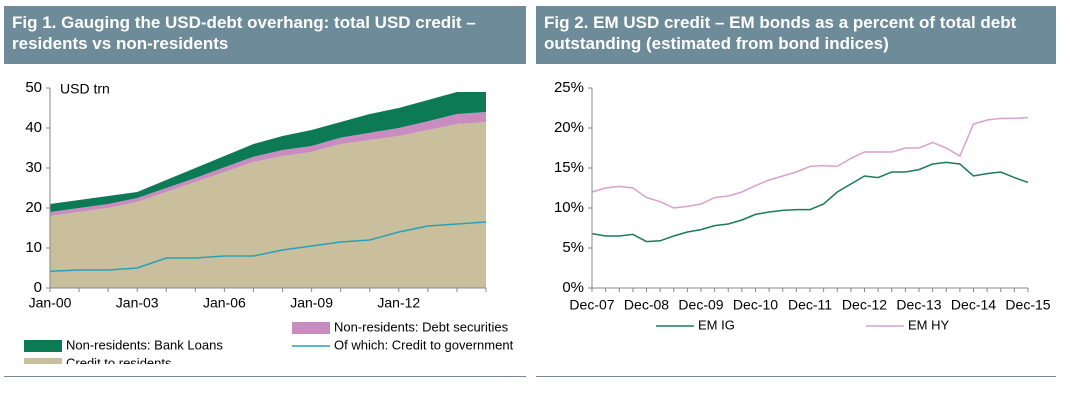 This screenshot has width=1070, height=400. What do you see at coordinates (119, 359) in the screenshot?
I see `legend-label: Credit to residents` at bounding box center [119, 359].